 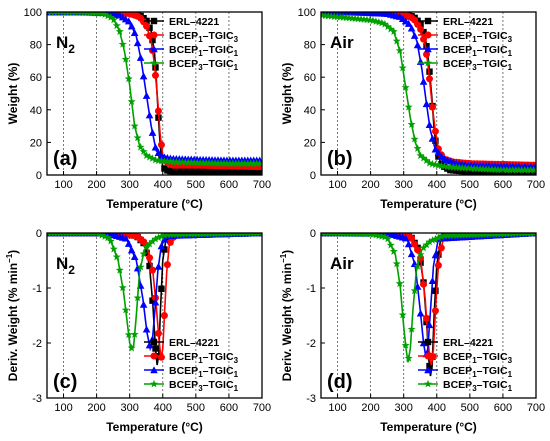 What do you see at coordinates (465, 386) in the screenshot?
I see `legend-entry: BCEP3–TGIC1` at bounding box center [465, 386].